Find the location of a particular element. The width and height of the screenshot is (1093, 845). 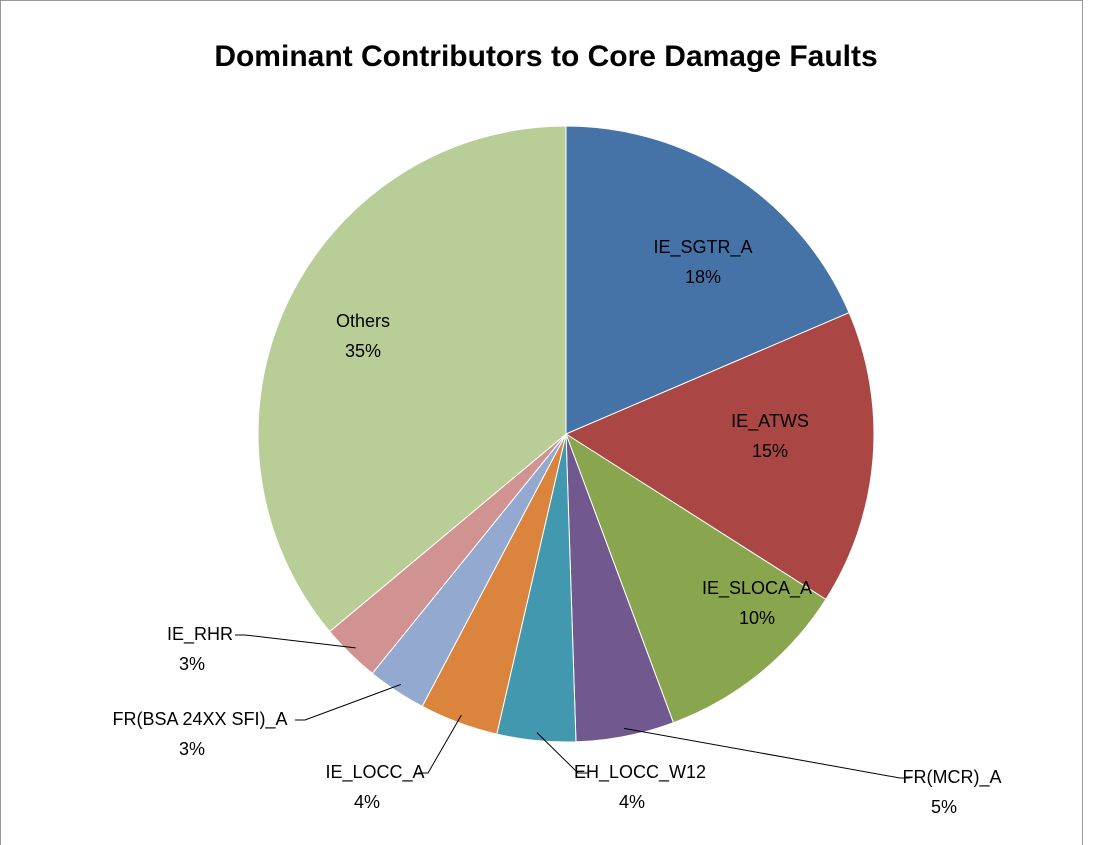

slice-label: IE_SGTR_A is located at coordinates (702, 247).